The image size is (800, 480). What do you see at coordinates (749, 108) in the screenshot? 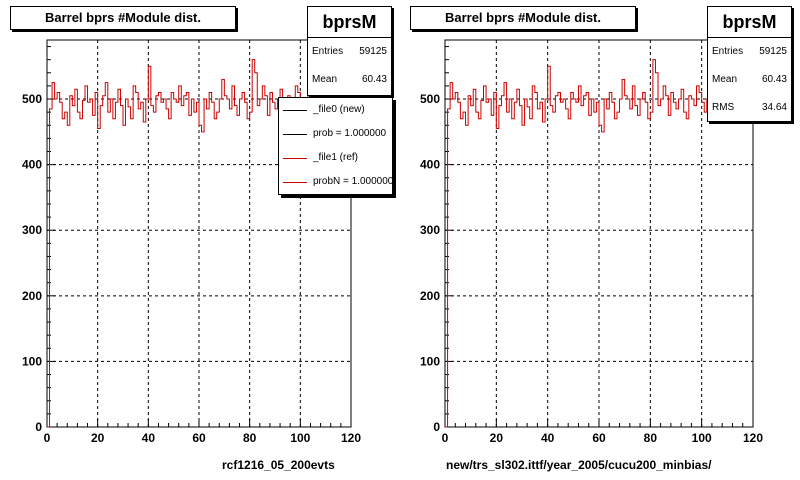
I see `stats-row-rms: RMS 34.64` at bounding box center [749, 108].